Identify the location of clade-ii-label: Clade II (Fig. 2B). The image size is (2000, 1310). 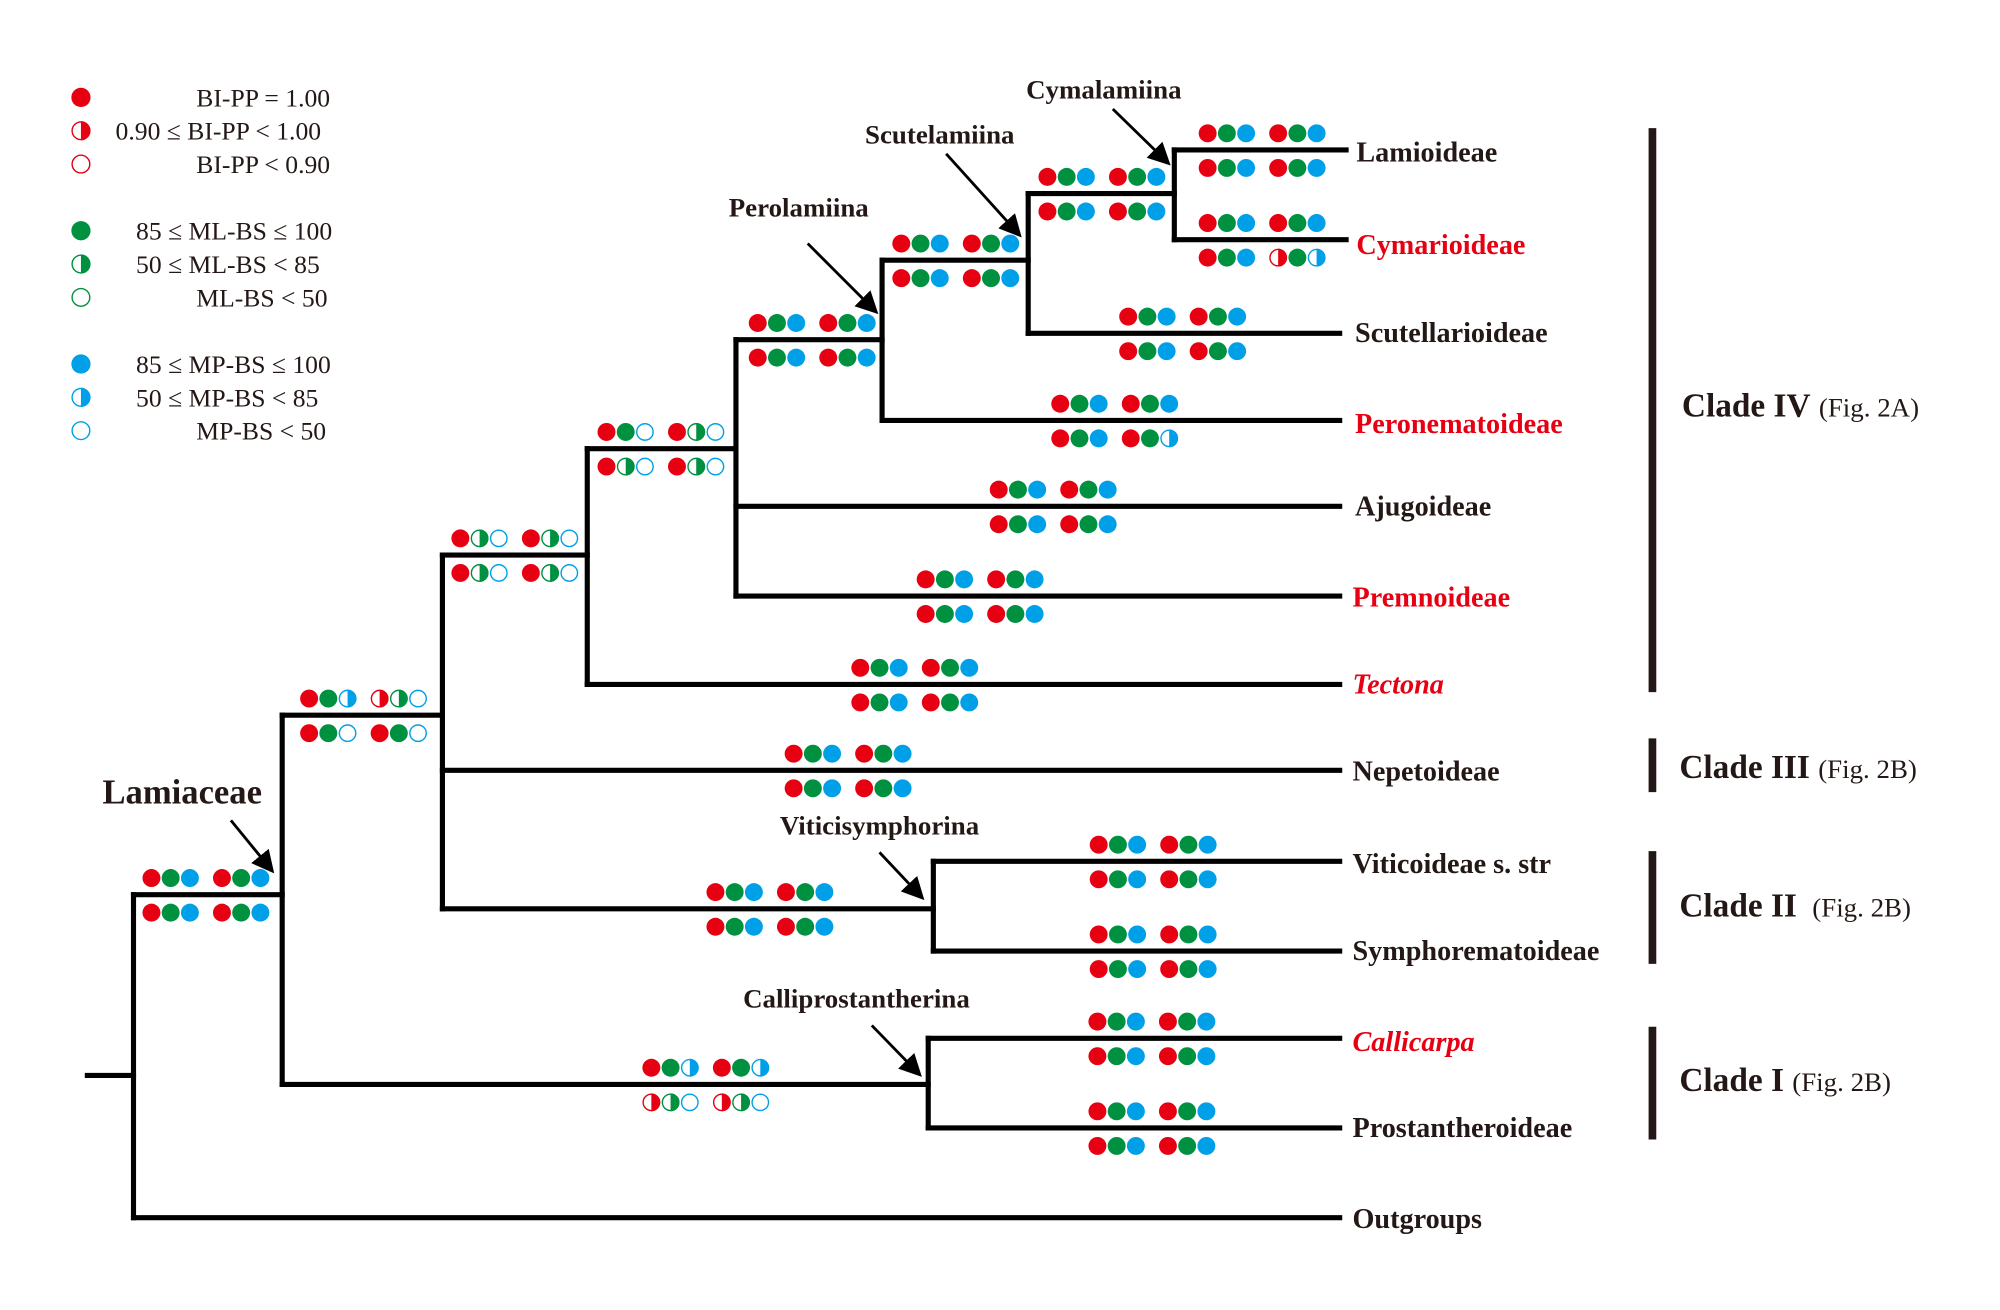
(1795, 905).